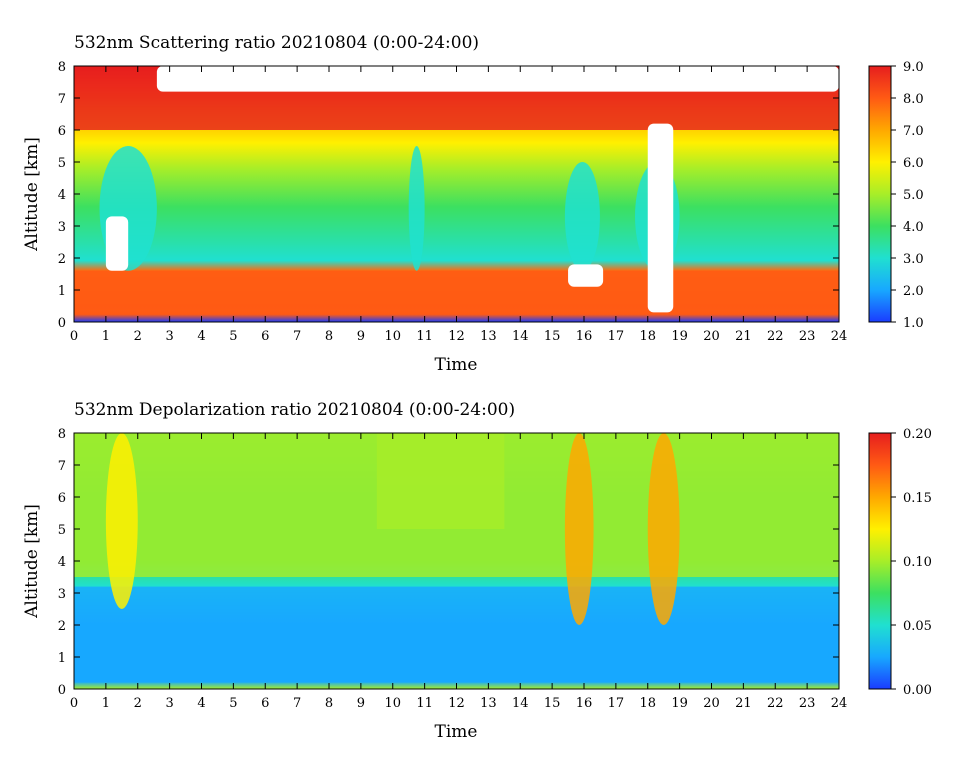 This screenshot has height=770, width=960. What do you see at coordinates (917, 626) in the screenshot?
I see `colorbar-tick-label: 0.05` at bounding box center [917, 626].